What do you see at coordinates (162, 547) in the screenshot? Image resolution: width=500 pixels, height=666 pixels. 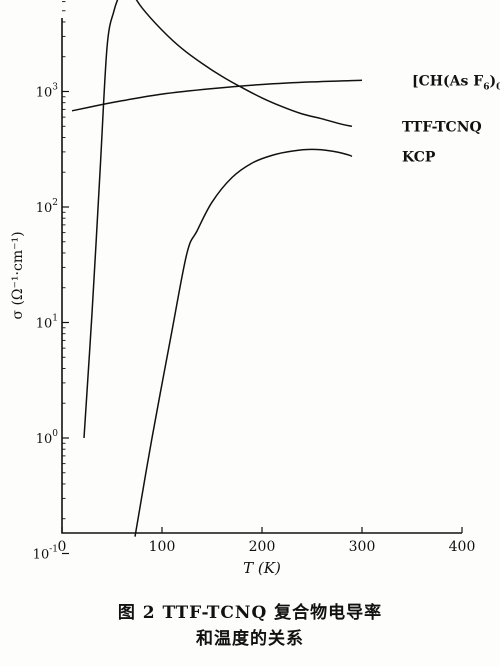 I see `x-tick-label: 100` at bounding box center [162, 547].